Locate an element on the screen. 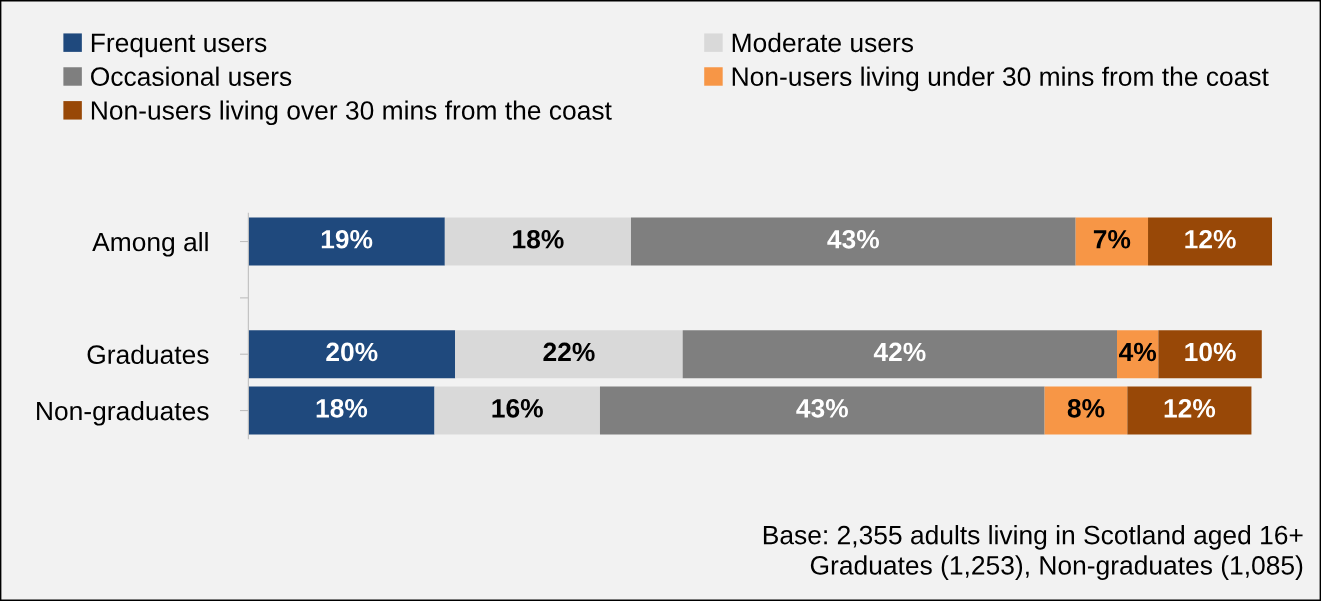 This screenshot has width=1321, height=601. data-label: 4% is located at coordinates (1138, 352).